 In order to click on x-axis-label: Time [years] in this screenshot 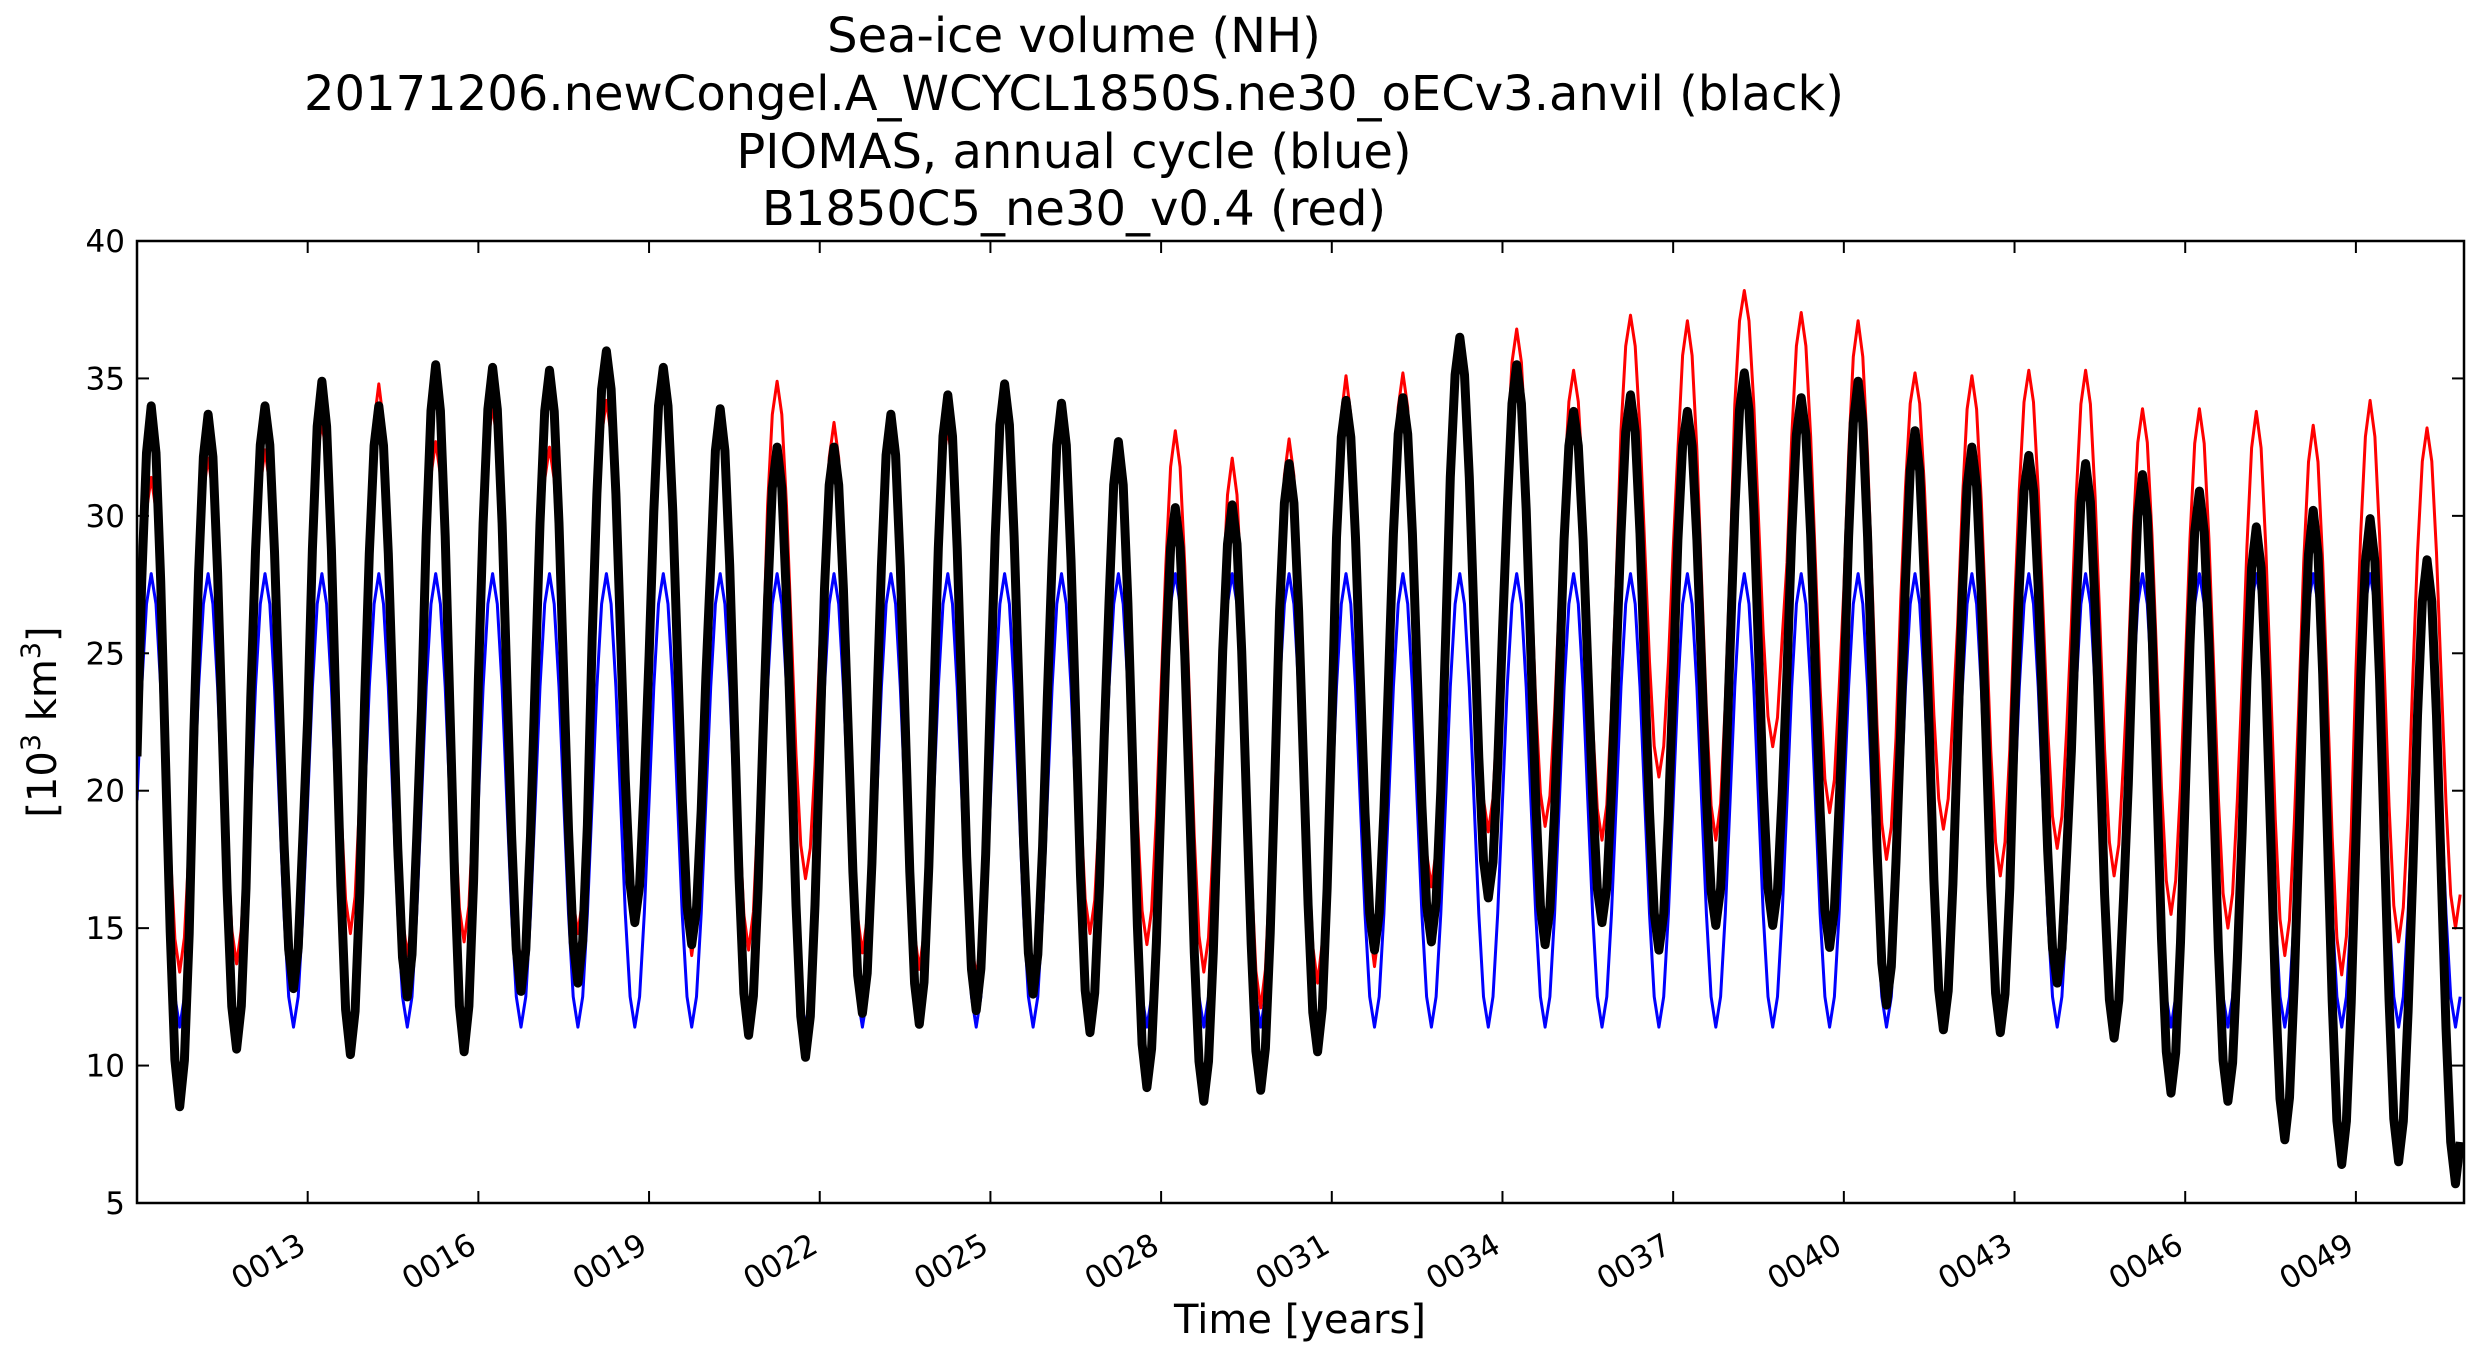, I will do `click(1299, 1320)`.